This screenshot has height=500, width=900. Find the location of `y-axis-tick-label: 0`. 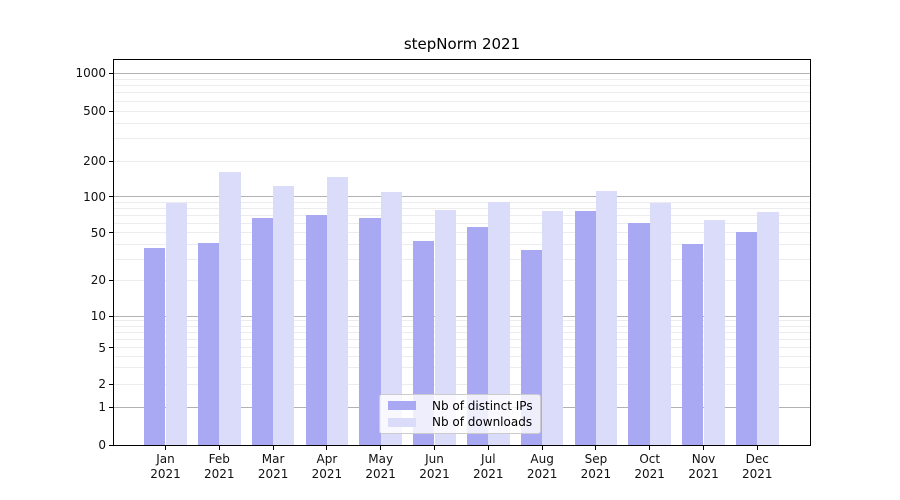

y-axis-tick-label: 0 is located at coordinates (102, 445).